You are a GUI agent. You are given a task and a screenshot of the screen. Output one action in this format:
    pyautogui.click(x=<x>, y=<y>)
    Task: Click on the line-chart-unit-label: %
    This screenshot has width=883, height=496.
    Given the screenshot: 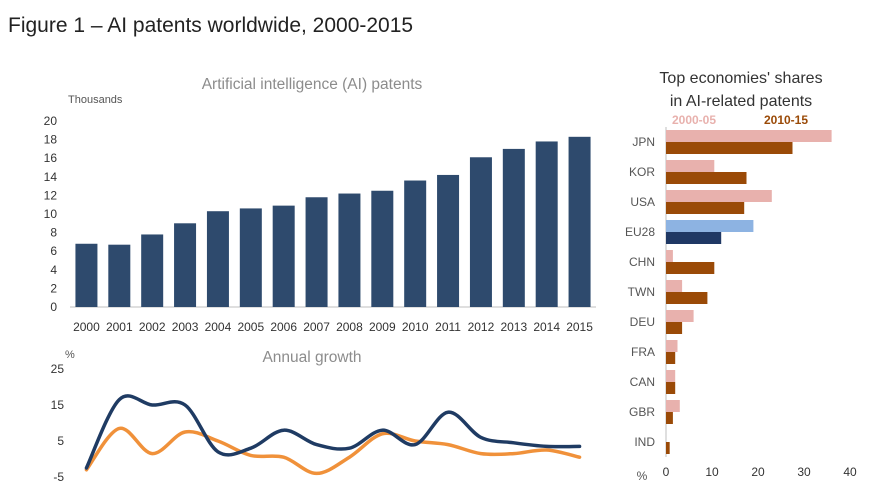 What is the action you would take?
    pyautogui.click(x=70, y=355)
    